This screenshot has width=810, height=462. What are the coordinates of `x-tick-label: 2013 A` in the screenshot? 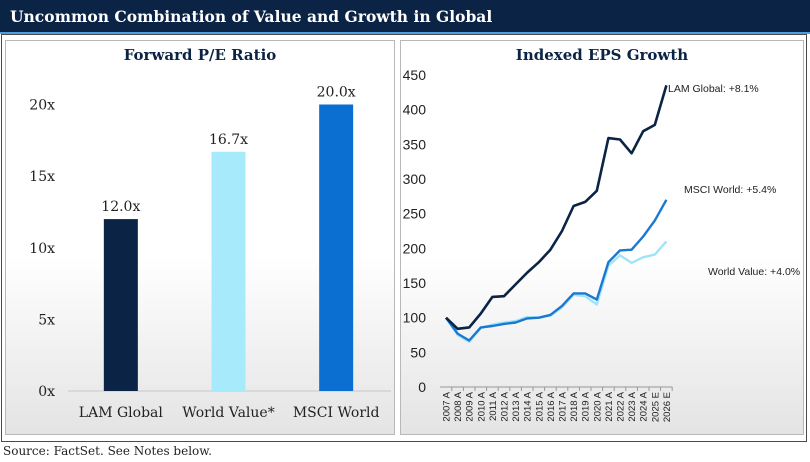 It's located at (516, 406).